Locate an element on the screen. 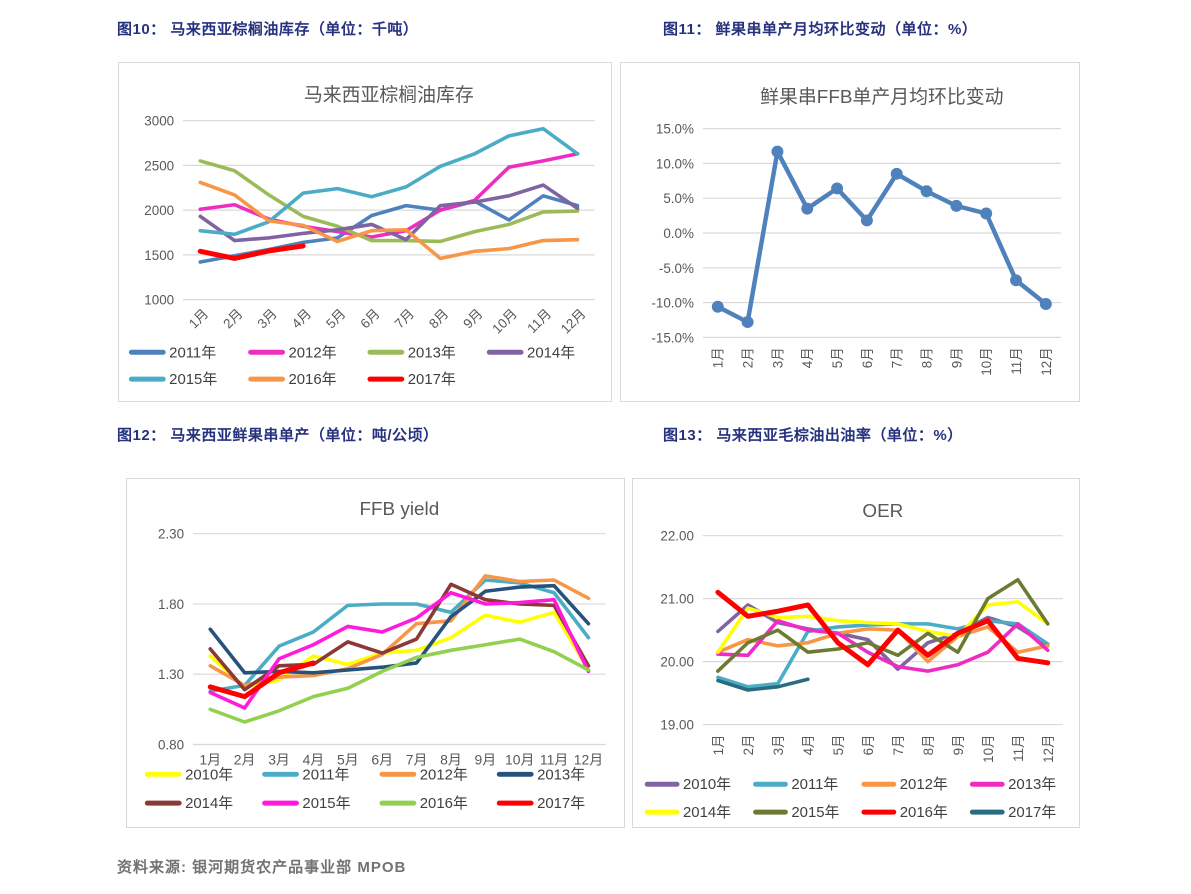 This screenshot has width=1191, height=894. series-line-2010年 is located at coordinates (399, 649).